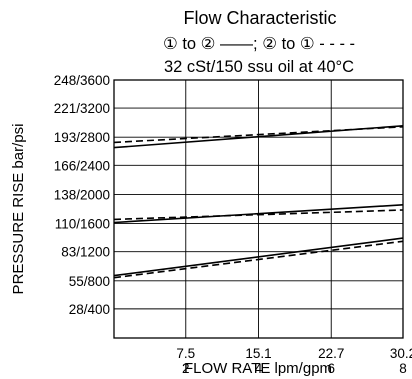  I want to click on y-tick-label-2: 83/1200, so click(85, 252).